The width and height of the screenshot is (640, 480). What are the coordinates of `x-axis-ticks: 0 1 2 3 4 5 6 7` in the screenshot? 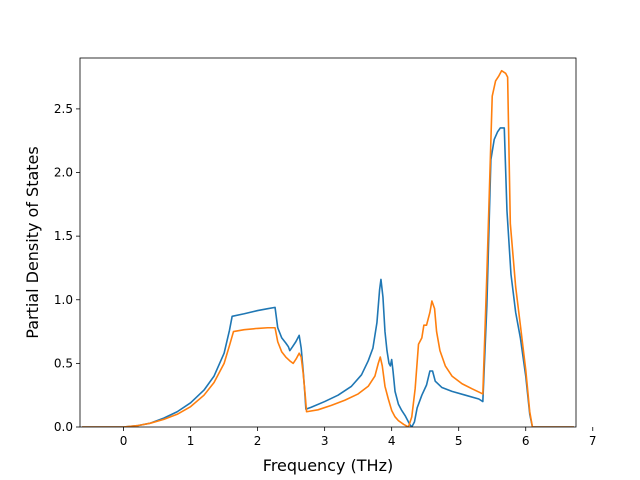 It's located at (358, 437).